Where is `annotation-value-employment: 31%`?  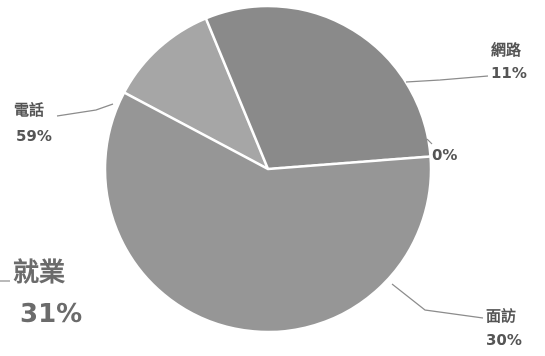 annotation-value-employment: 31% is located at coordinates (51, 314).